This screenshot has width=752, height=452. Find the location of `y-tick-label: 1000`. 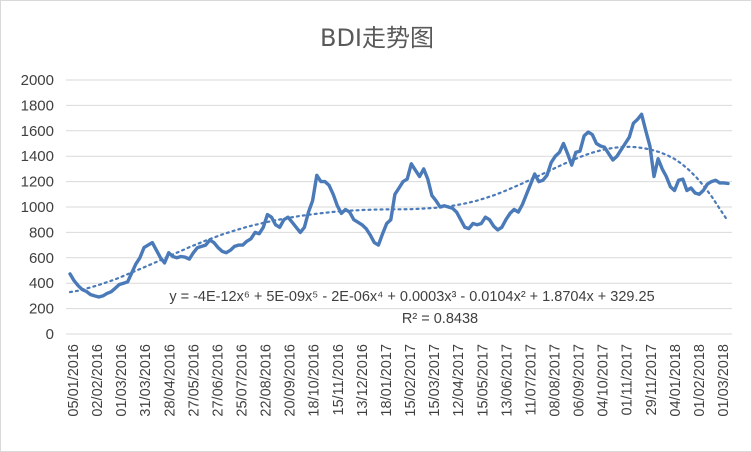

y-tick-label: 1000 is located at coordinates (37, 207).